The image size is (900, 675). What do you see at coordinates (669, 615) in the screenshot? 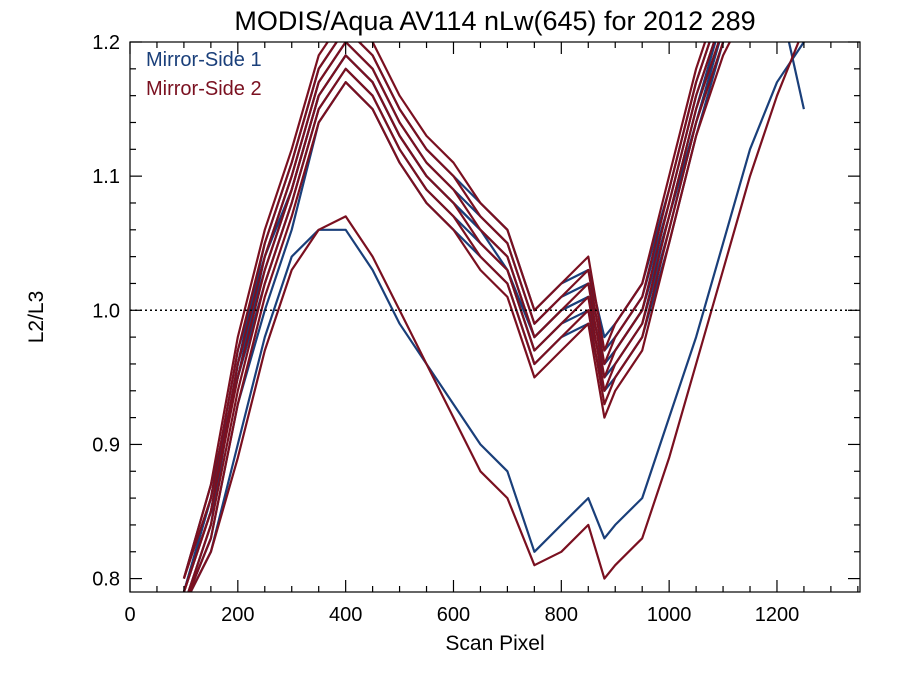
I see `x-tick-label: 1000` at bounding box center [669, 615].